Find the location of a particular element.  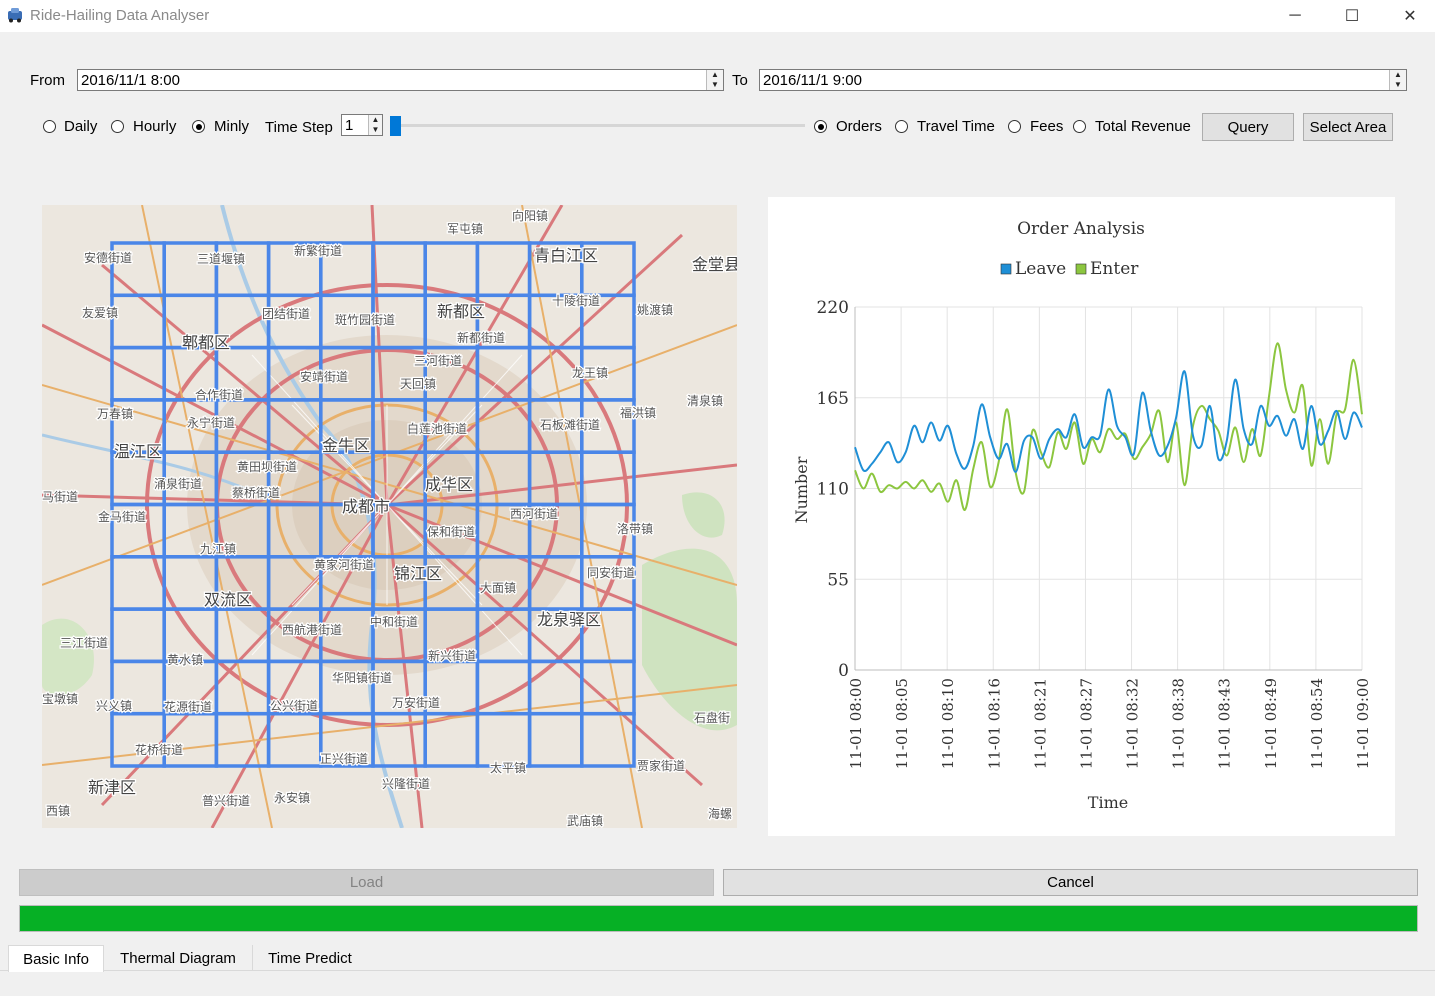

map-label: 三道堰镇 is located at coordinates (221, 259).